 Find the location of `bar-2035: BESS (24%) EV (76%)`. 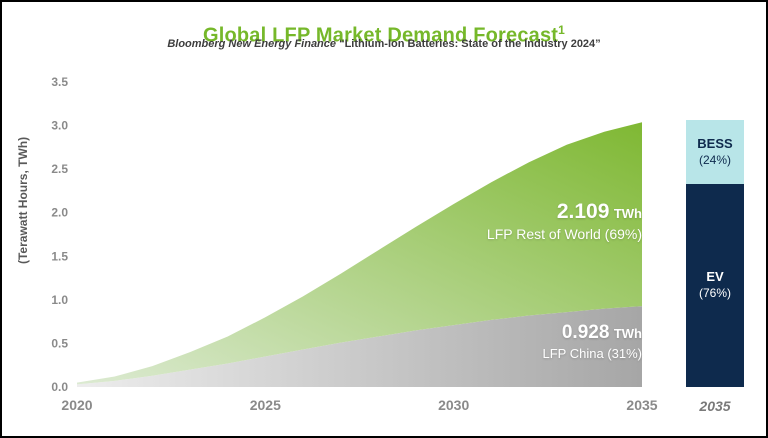

bar-2035: BESS (24%) EV (76%) is located at coordinates (715, 253).